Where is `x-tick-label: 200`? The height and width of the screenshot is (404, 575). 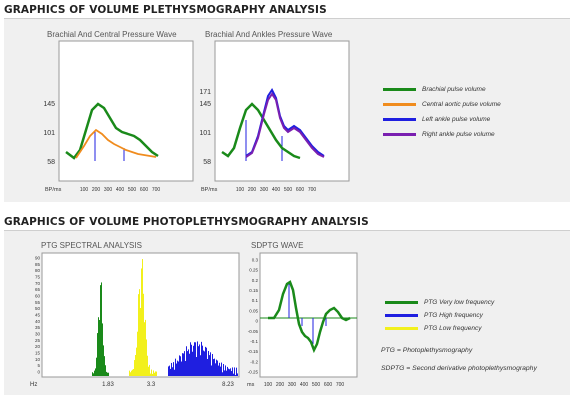 x-tick-label: 200 is located at coordinates (252, 190).